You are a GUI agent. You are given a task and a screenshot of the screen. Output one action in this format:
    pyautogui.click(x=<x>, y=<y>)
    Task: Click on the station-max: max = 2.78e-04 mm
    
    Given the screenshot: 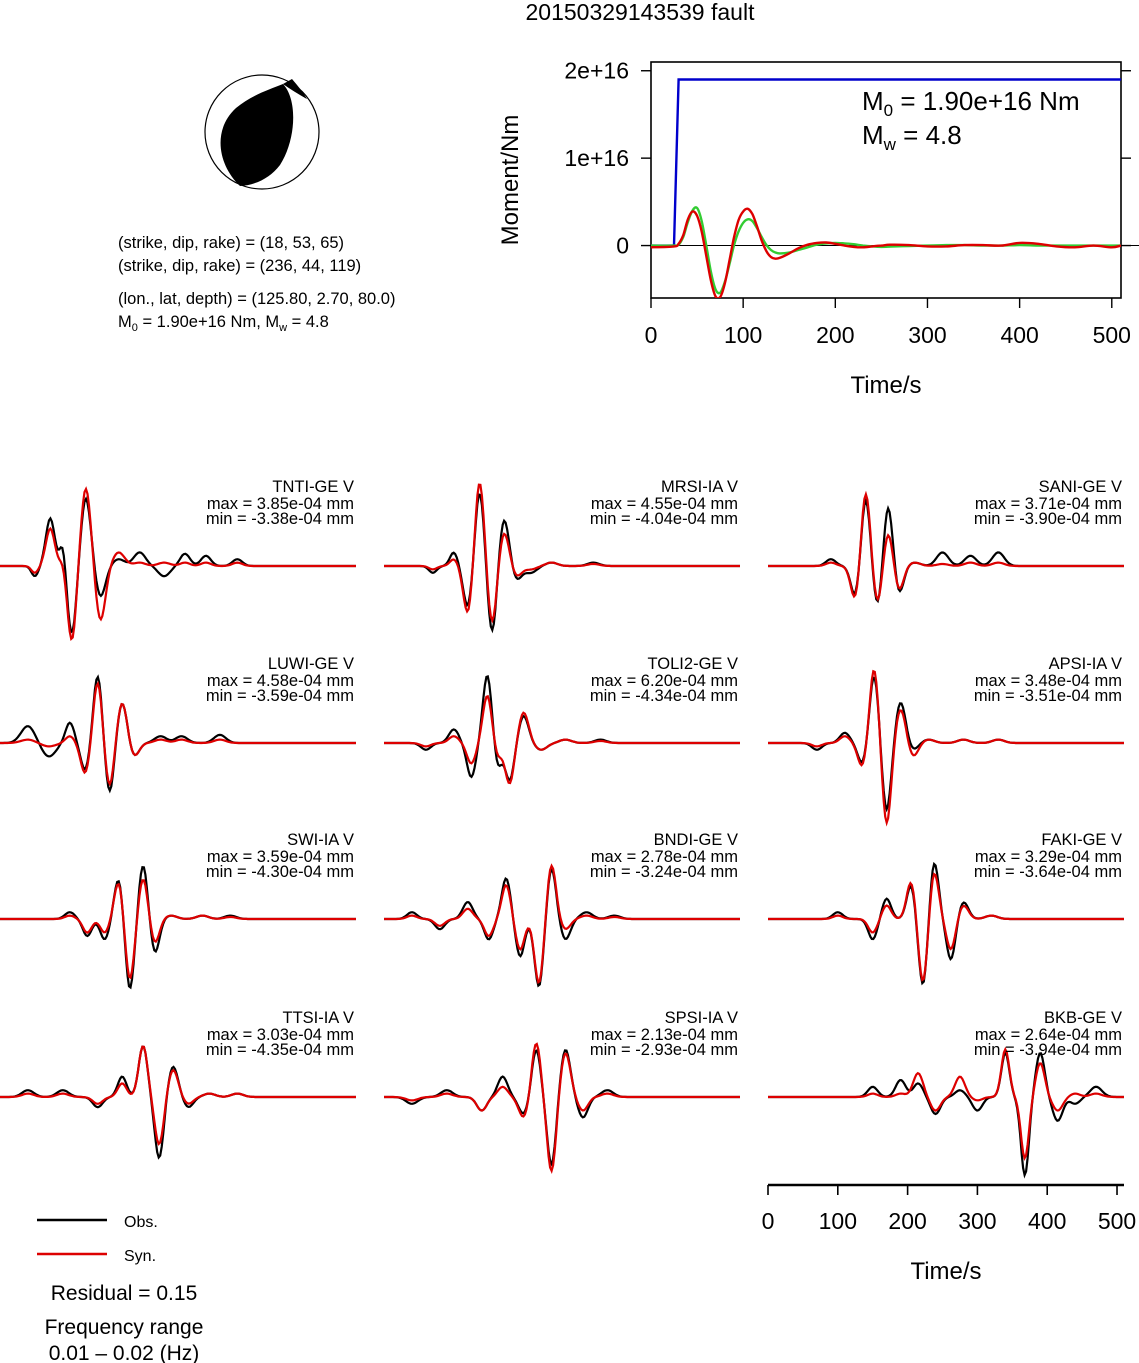 What is the action you would take?
    pyautogui.click(x=664, y=857)
    